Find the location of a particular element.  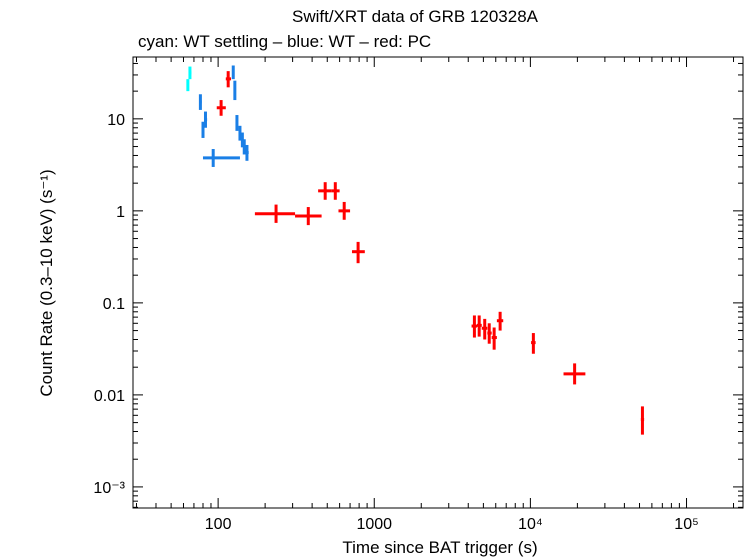

chart-subtitle: cyan: WT settling – blue: WT – red: PC is located at coordinates (284, 41).